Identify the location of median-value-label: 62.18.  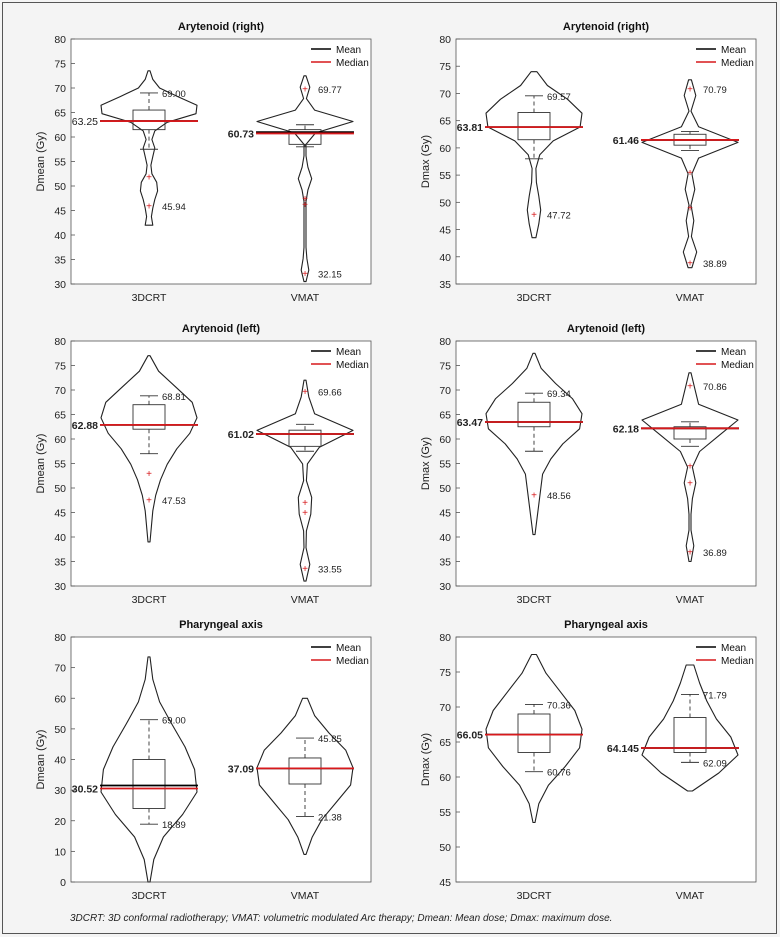
(626, 429).